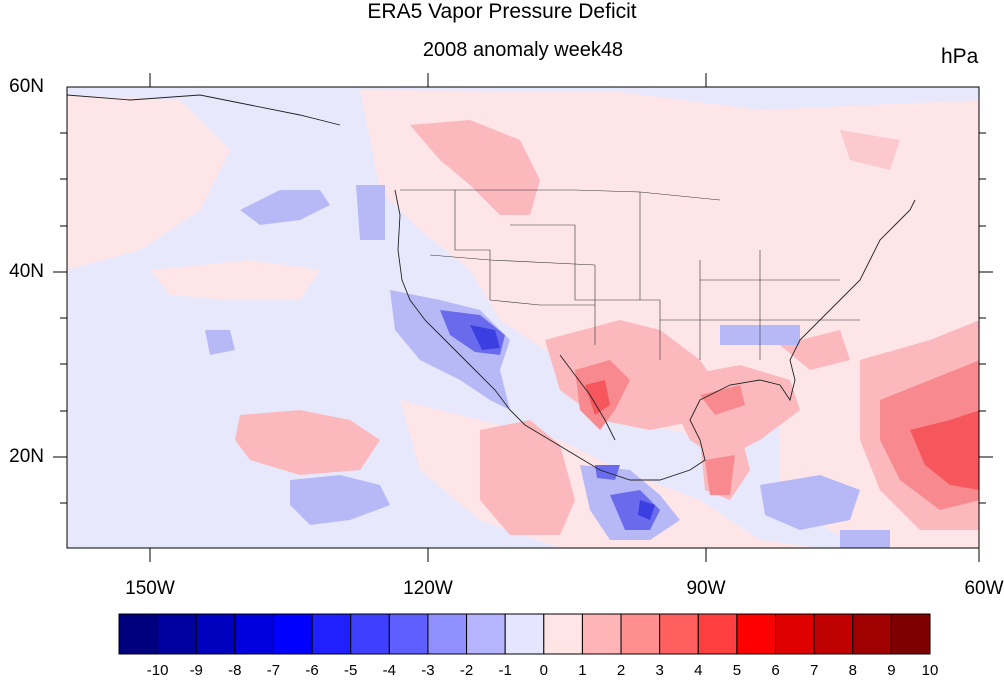 The image size is (1004, 681). What do you see at coordinates (389, 670) in the screenshot?
I see `colorbar-tick-label: -4` at bounding box center [389, 670].